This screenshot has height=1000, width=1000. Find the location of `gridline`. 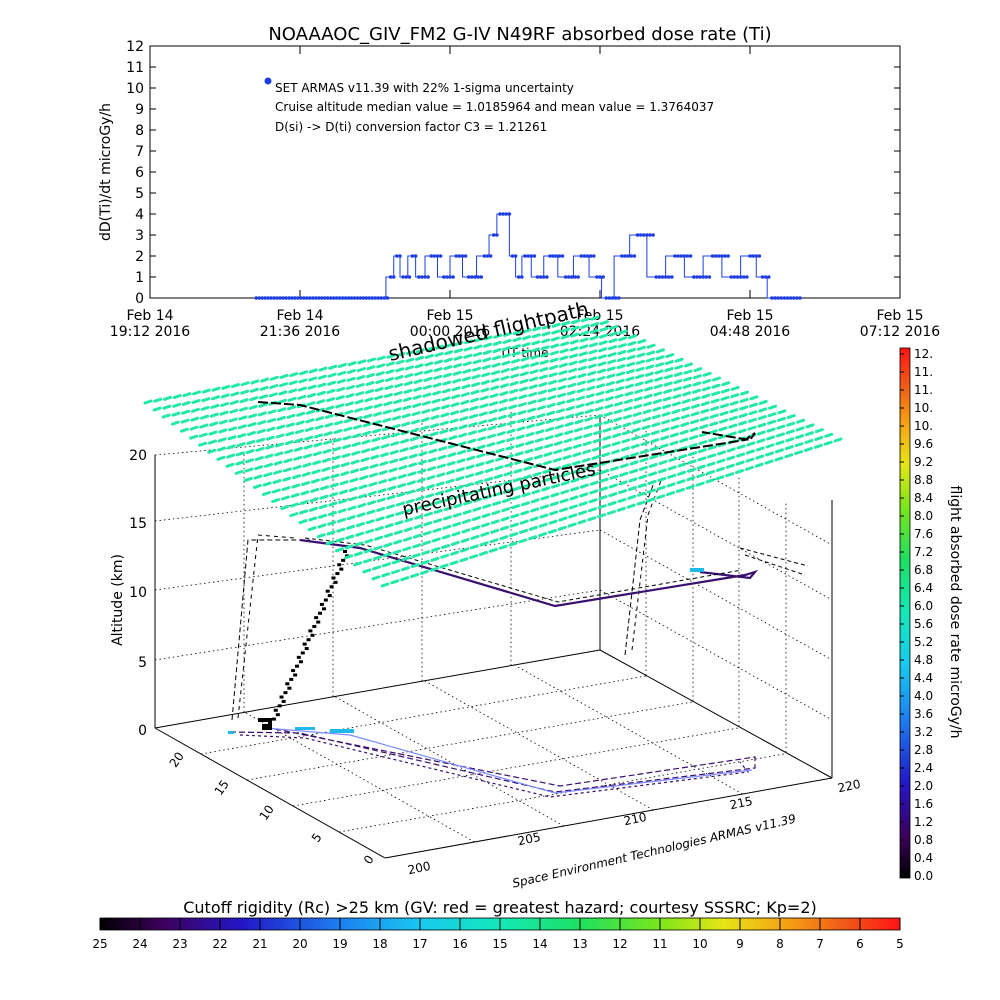

gridline is located at coordinates (716, 535).